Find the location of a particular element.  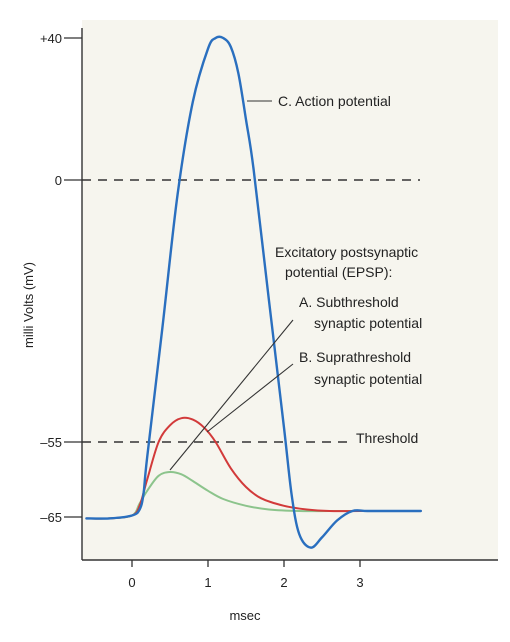

epsp-header-line1: Excitatory postsynaptic is located at coordinates (346, 252).